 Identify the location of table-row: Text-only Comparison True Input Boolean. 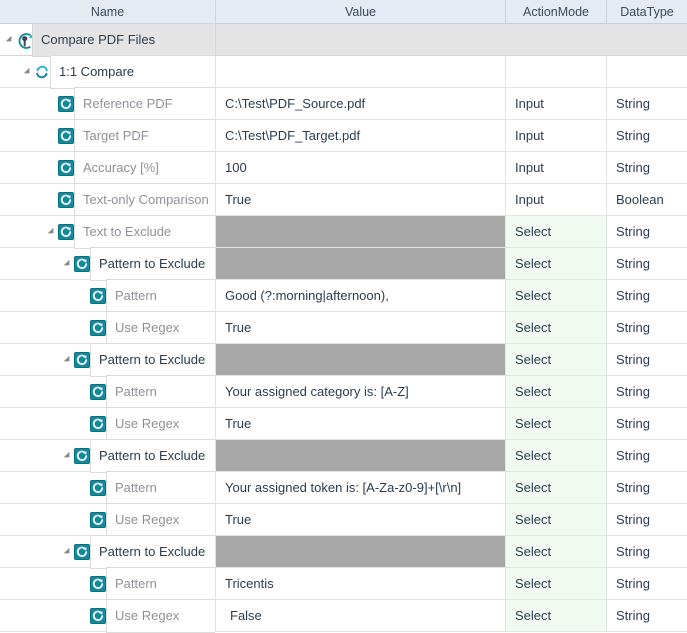
(343, 199).